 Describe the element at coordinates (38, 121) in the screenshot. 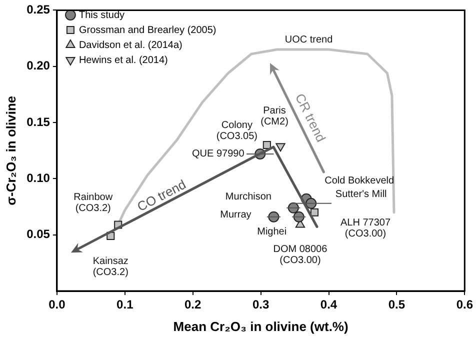

I see `y-tick-label: 0.15` at that location.